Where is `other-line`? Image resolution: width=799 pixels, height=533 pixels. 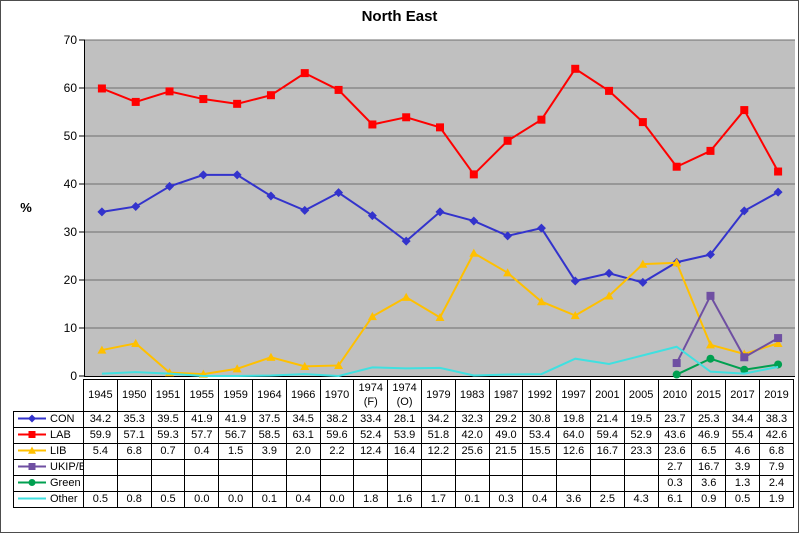 other-line is located at coordinates (440, 361).